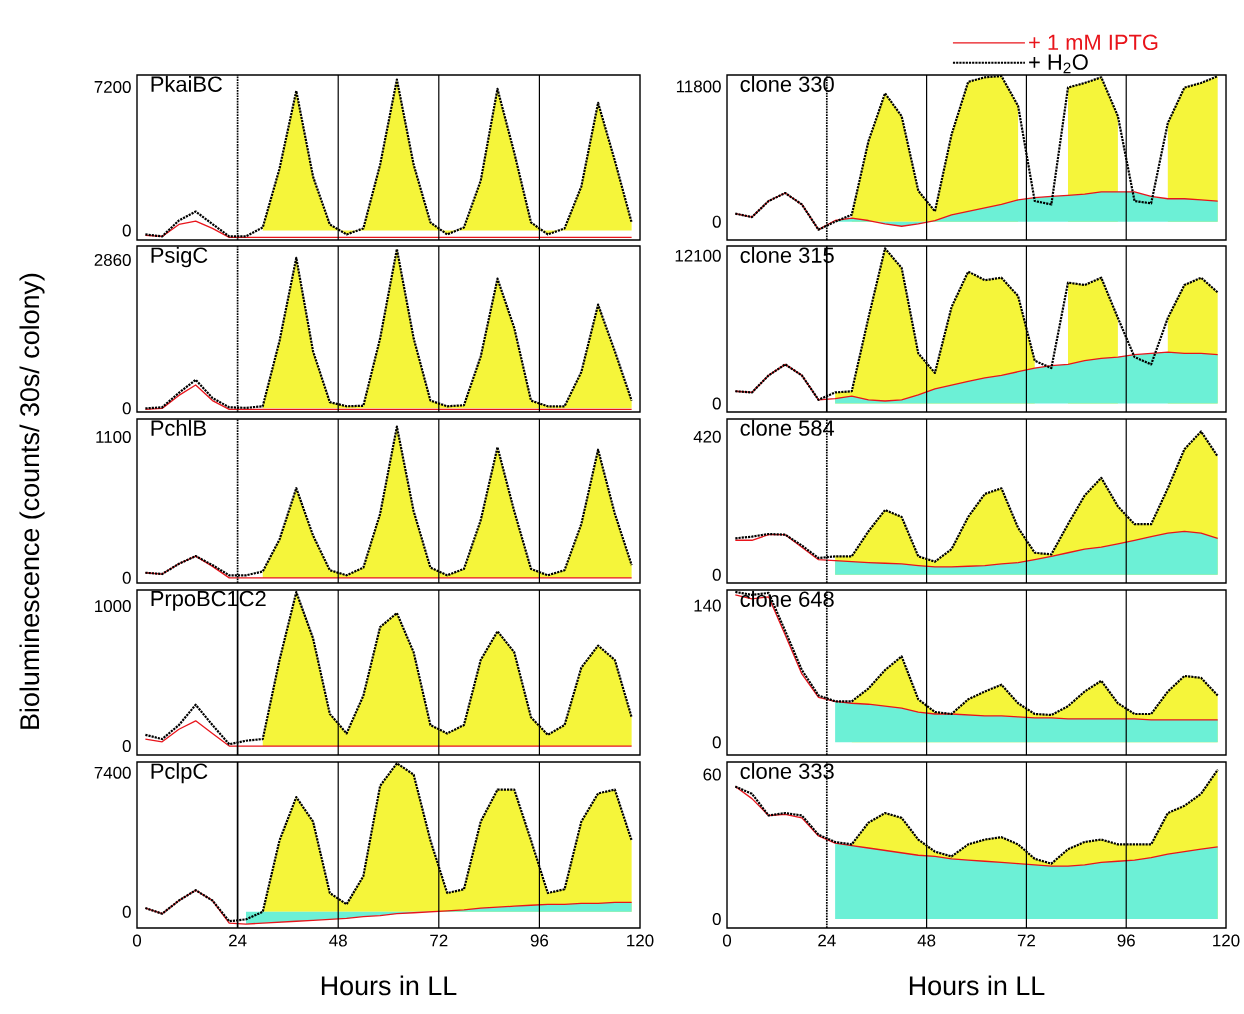  Describe the element at coordinates (179, 257) in the screenshot. I see `chart-title: PsigC` at that location.